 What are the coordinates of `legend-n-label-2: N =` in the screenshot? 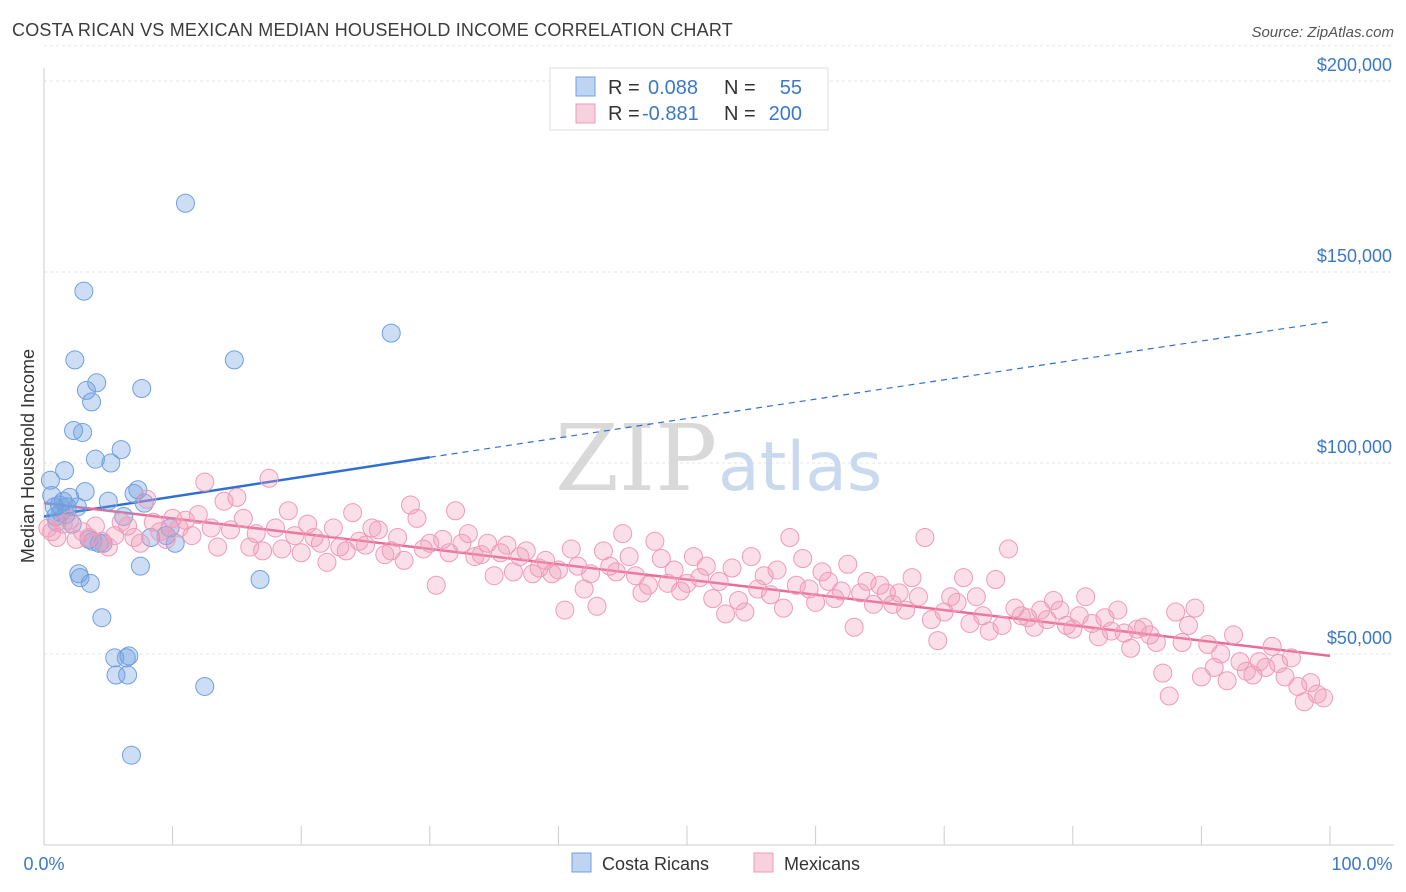 It's located at (740, 114).